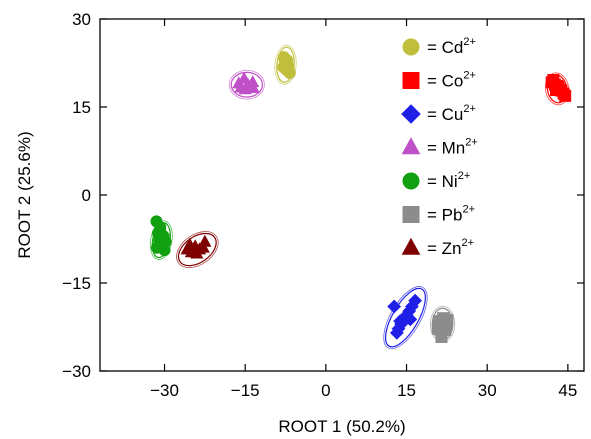  Describe the element at coordinates (445, 81) in the screenshot. I see `legend-label-text: = Co` at that location.